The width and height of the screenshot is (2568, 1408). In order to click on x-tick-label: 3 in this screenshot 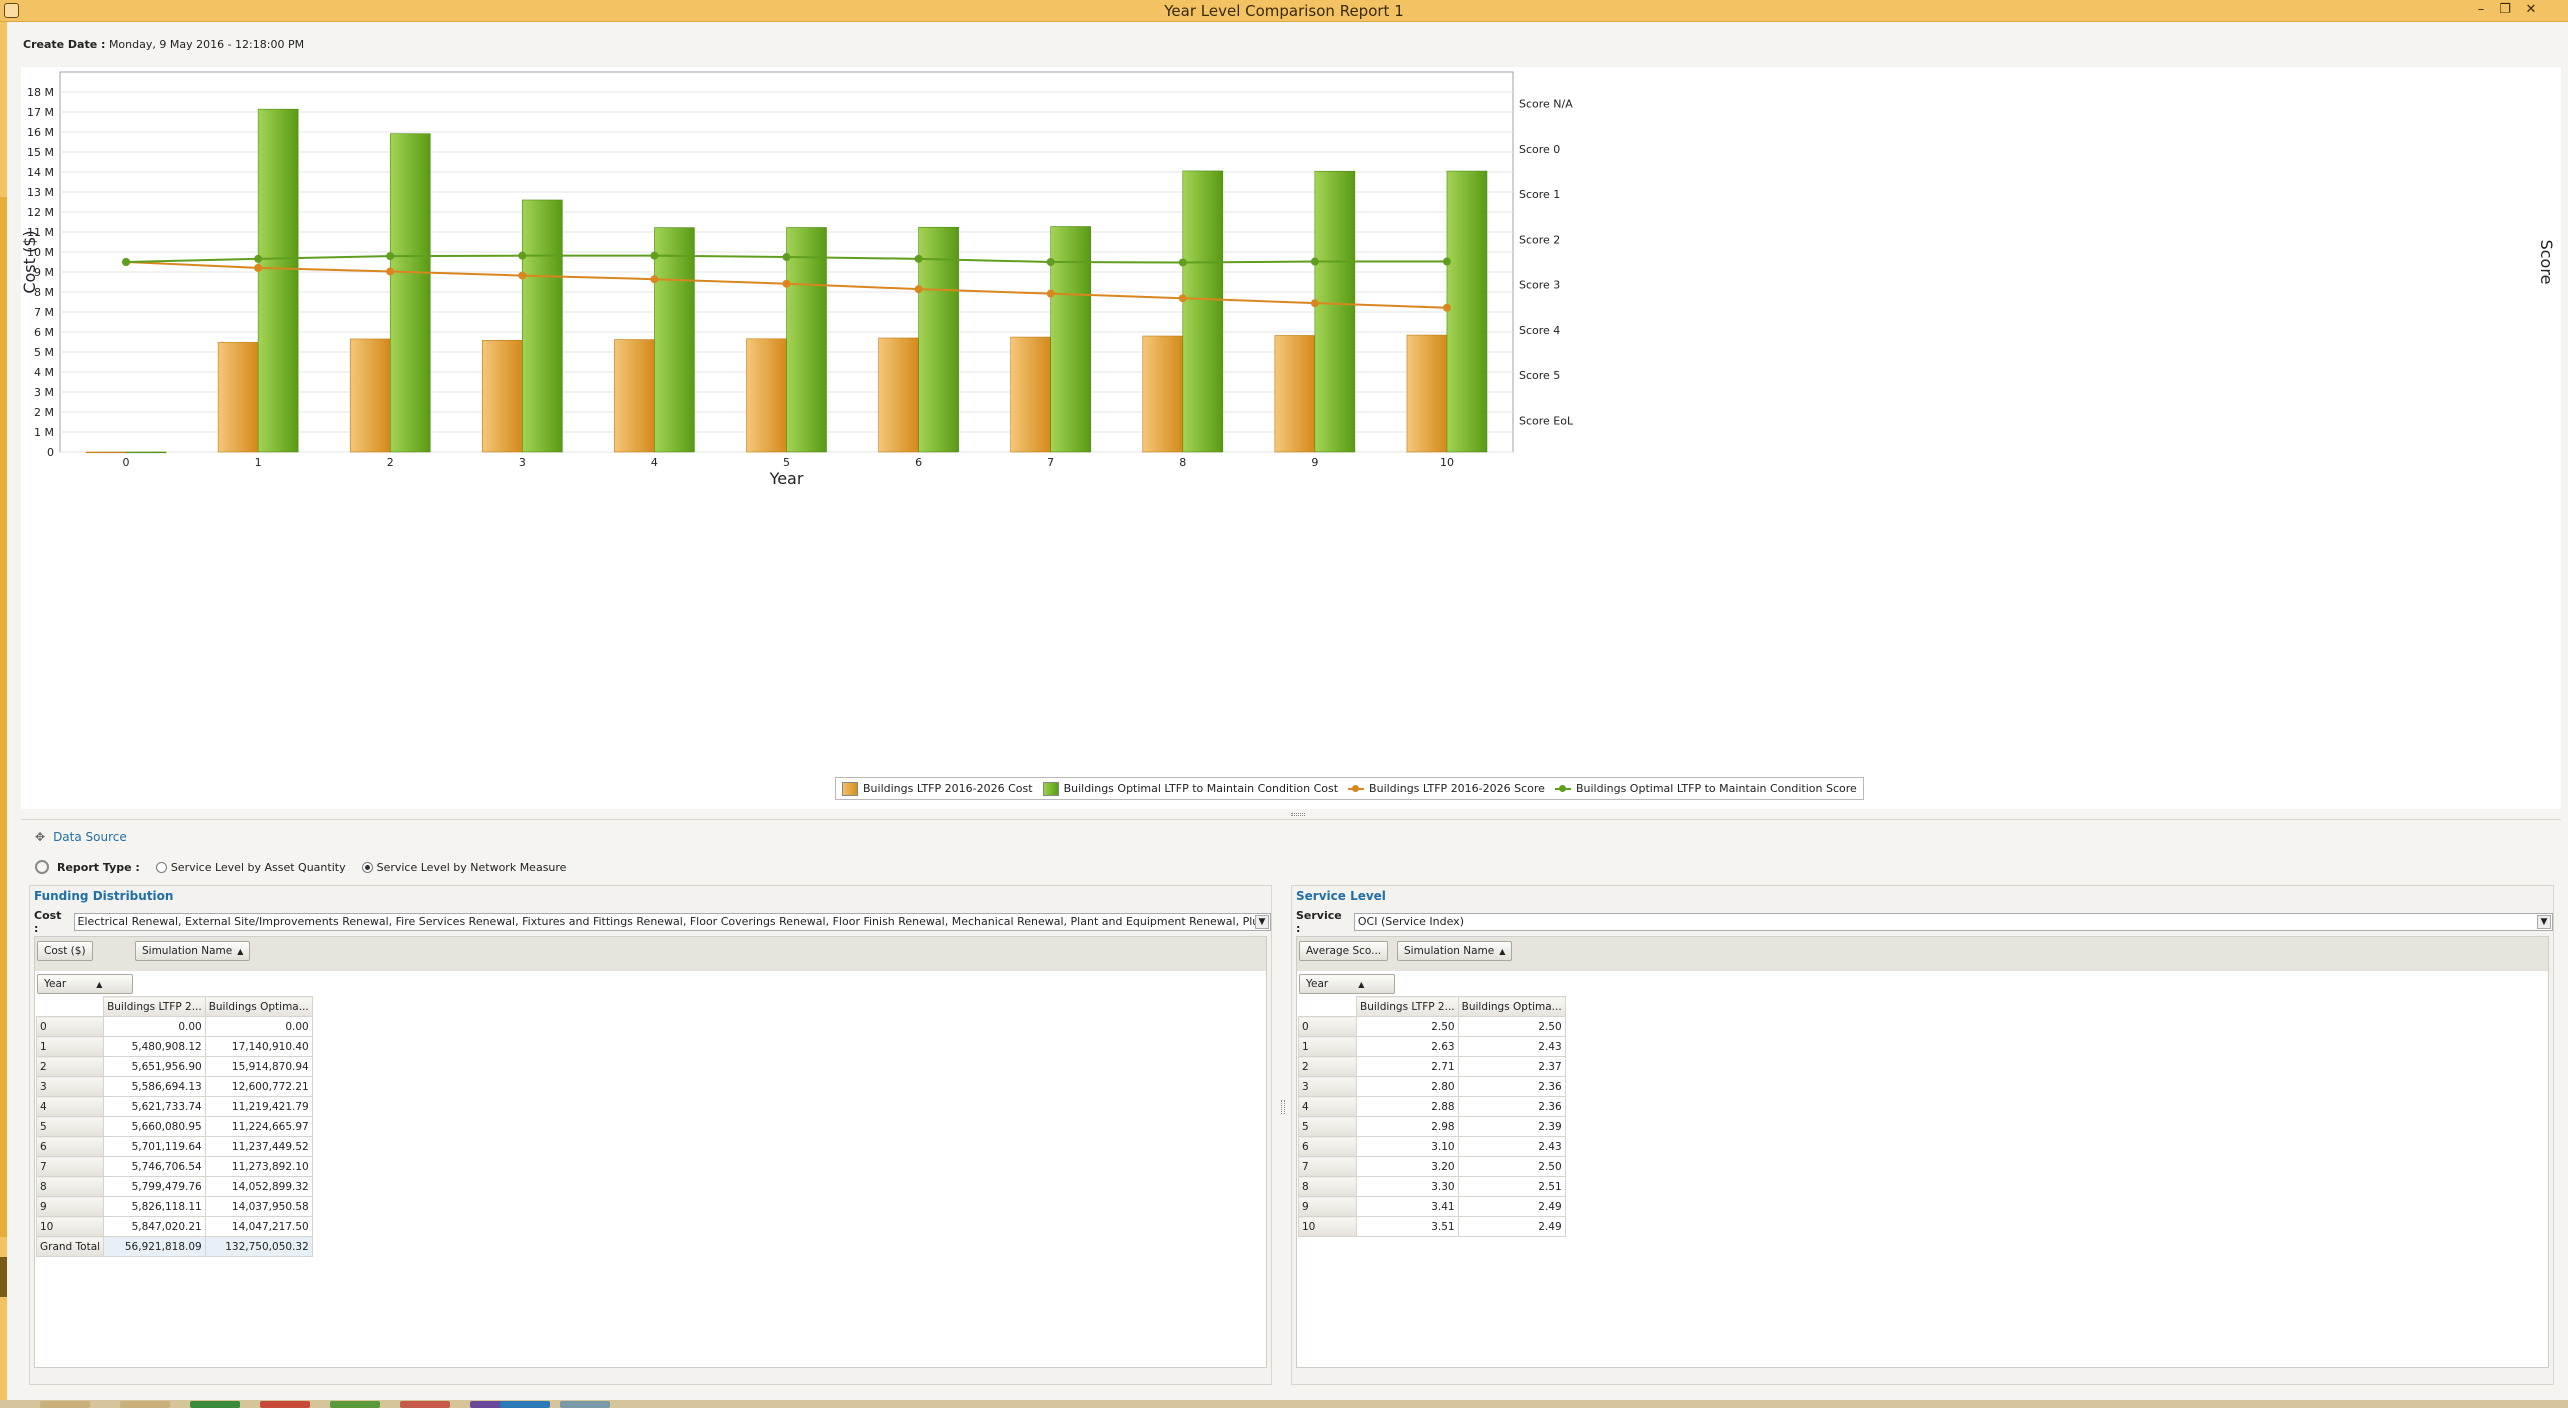, I will do `click(522, 462)`.